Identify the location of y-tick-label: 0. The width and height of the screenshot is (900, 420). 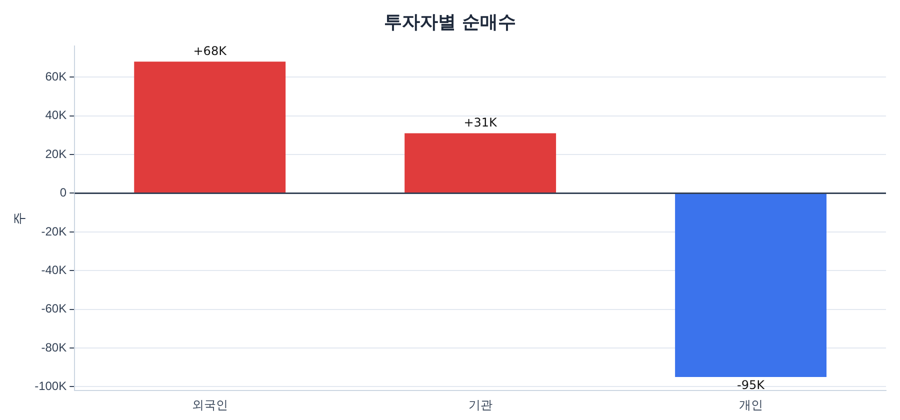
(63, 193).